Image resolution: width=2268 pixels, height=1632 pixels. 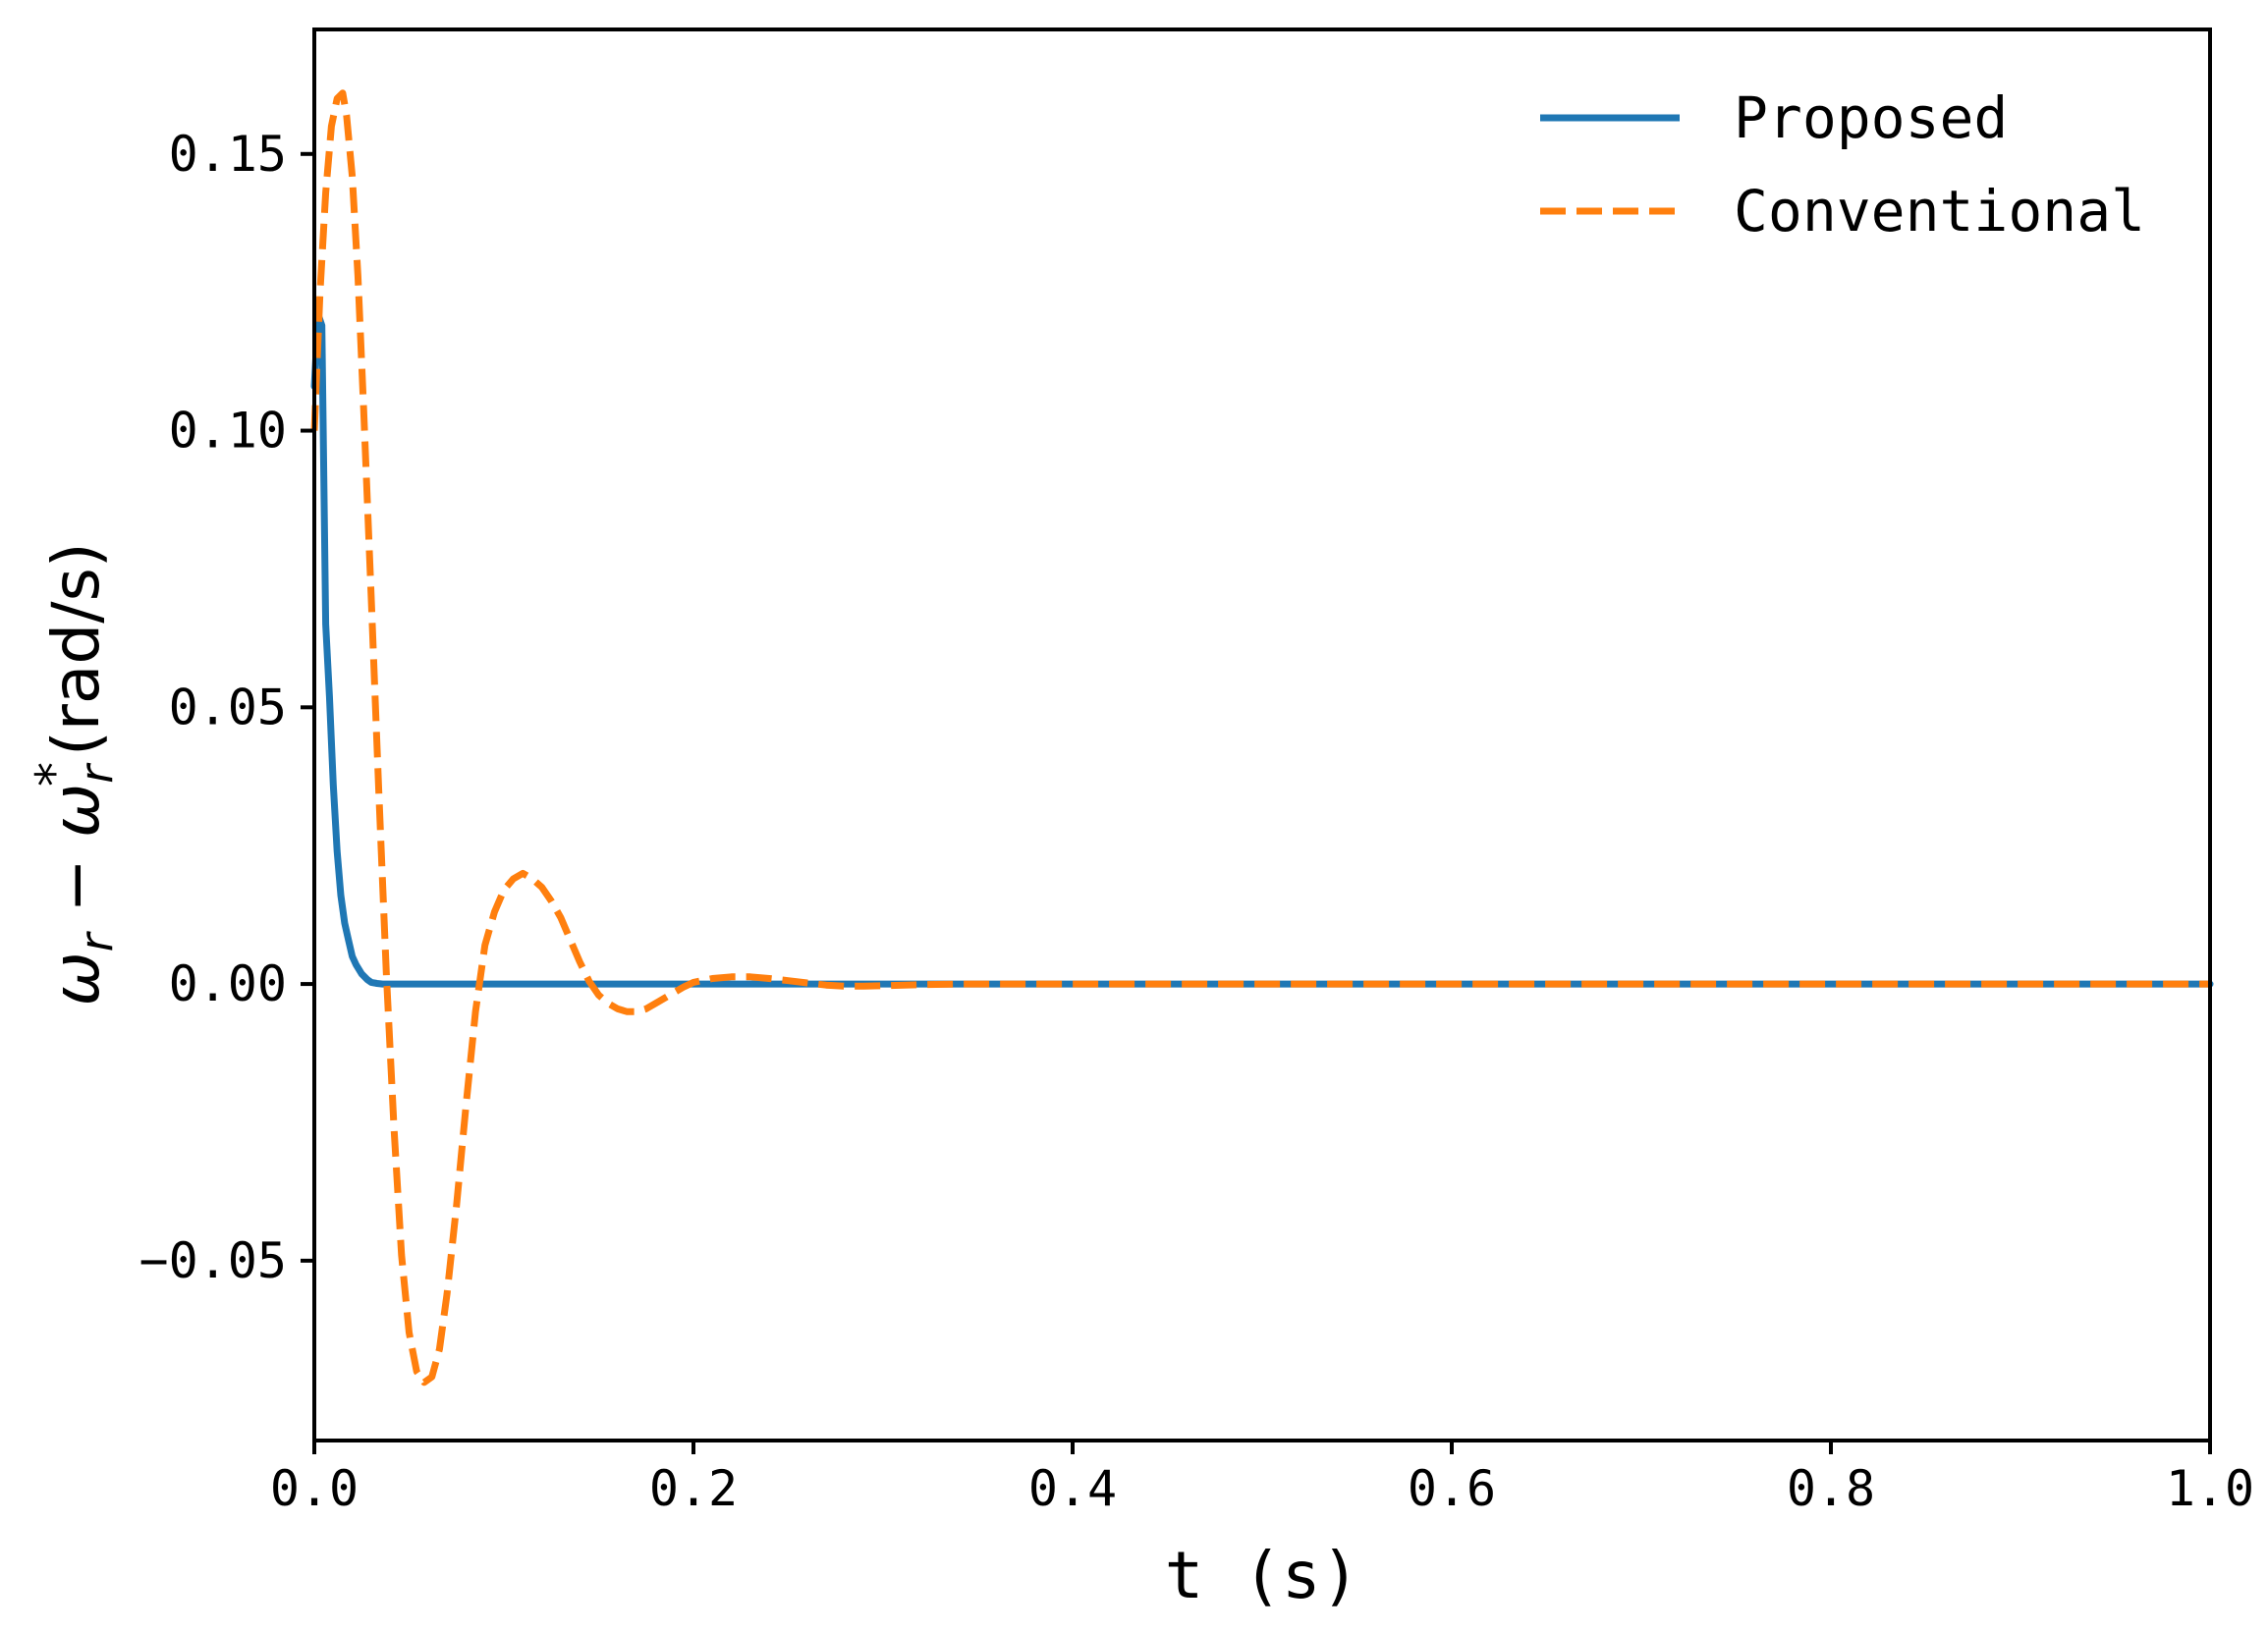 I want to click on y-tick-label: −0.05, so click(x=212, y=1260).